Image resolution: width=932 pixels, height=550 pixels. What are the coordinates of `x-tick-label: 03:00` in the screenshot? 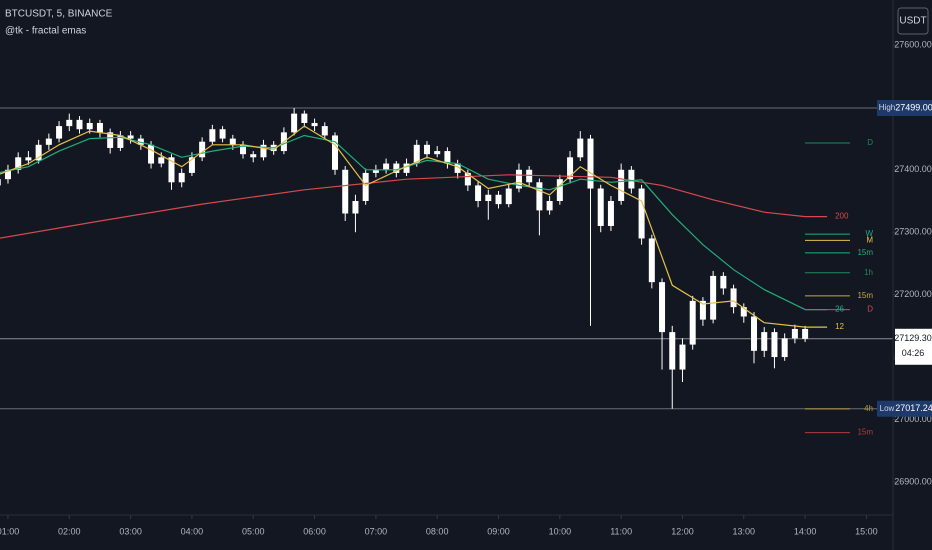 It's located at (130, 531).